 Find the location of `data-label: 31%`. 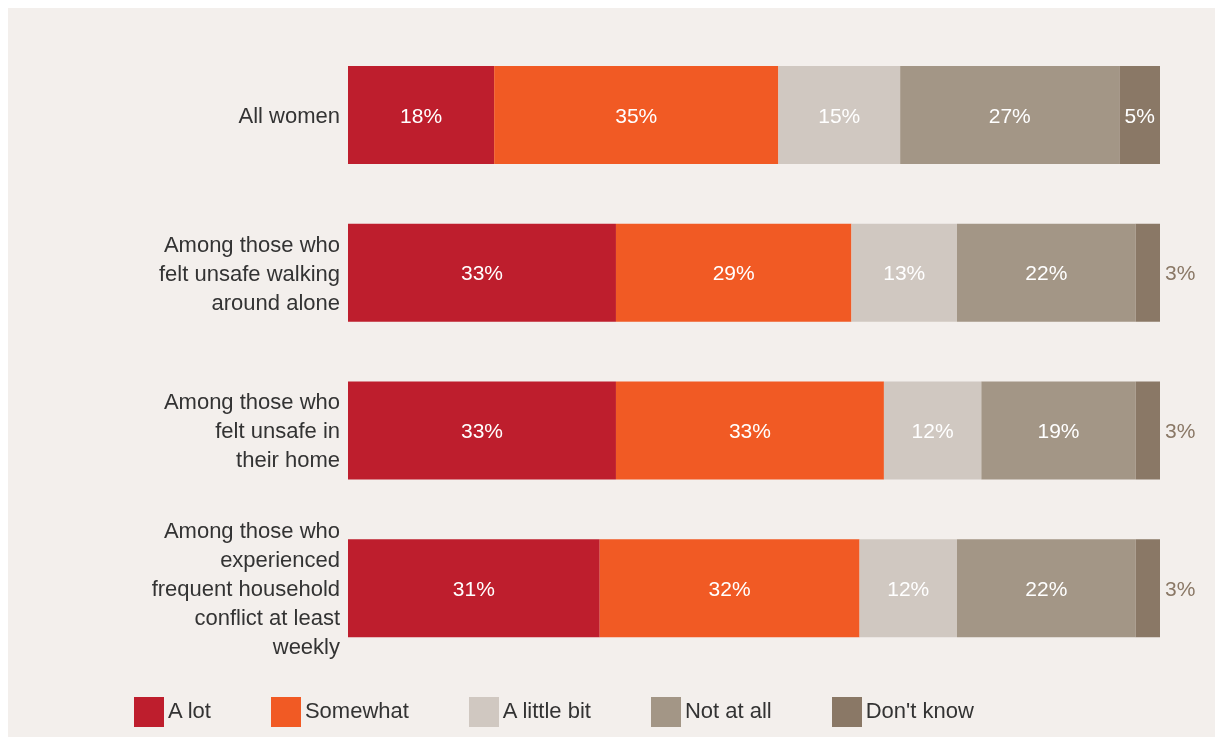

data-label: 31% is located at coordinates (473, 588).